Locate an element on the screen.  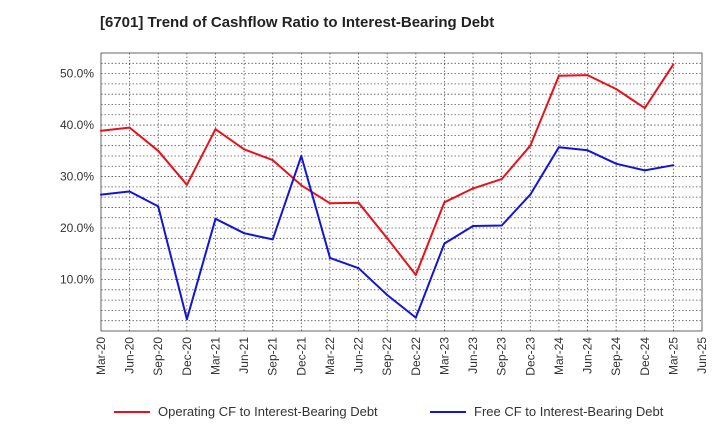
x-tick-label: Jun-23 is located at coordinates (473, 355).